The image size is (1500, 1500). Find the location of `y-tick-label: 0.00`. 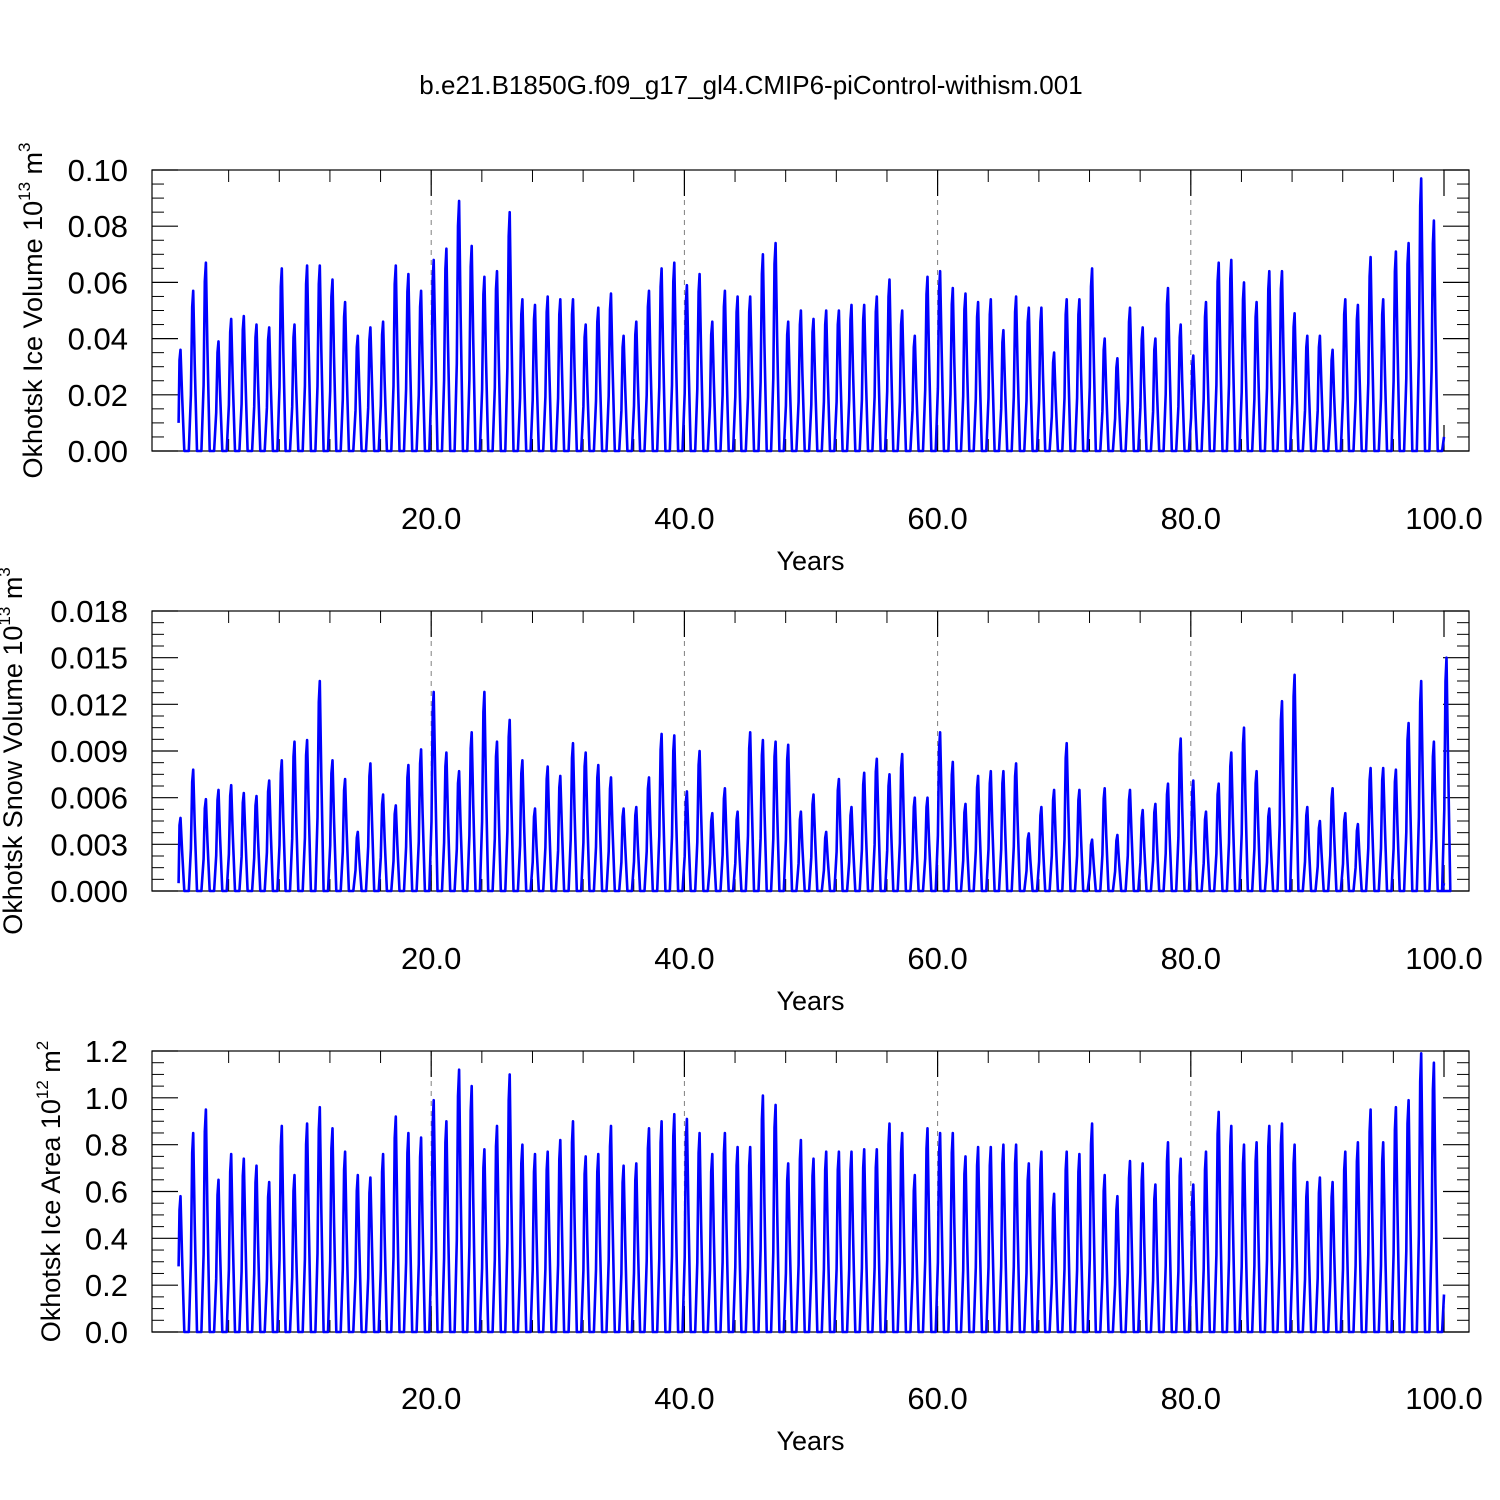

y-tick-label: 0.00 is located at coordinates (98, 451).